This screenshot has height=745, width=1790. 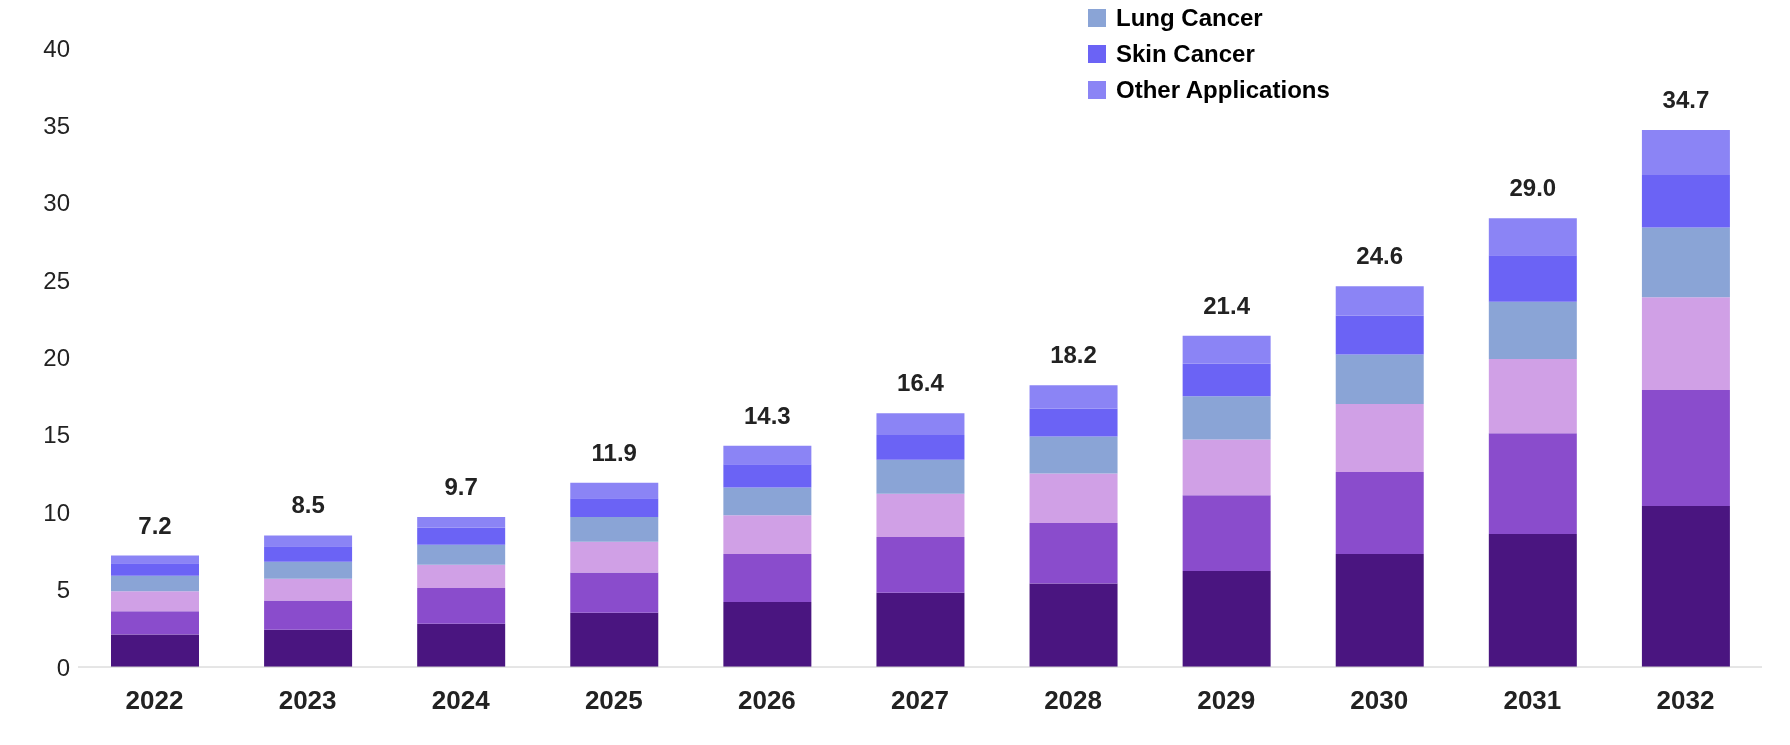 I want to click on total-label: 21.4, so click(x=1227, y=305).